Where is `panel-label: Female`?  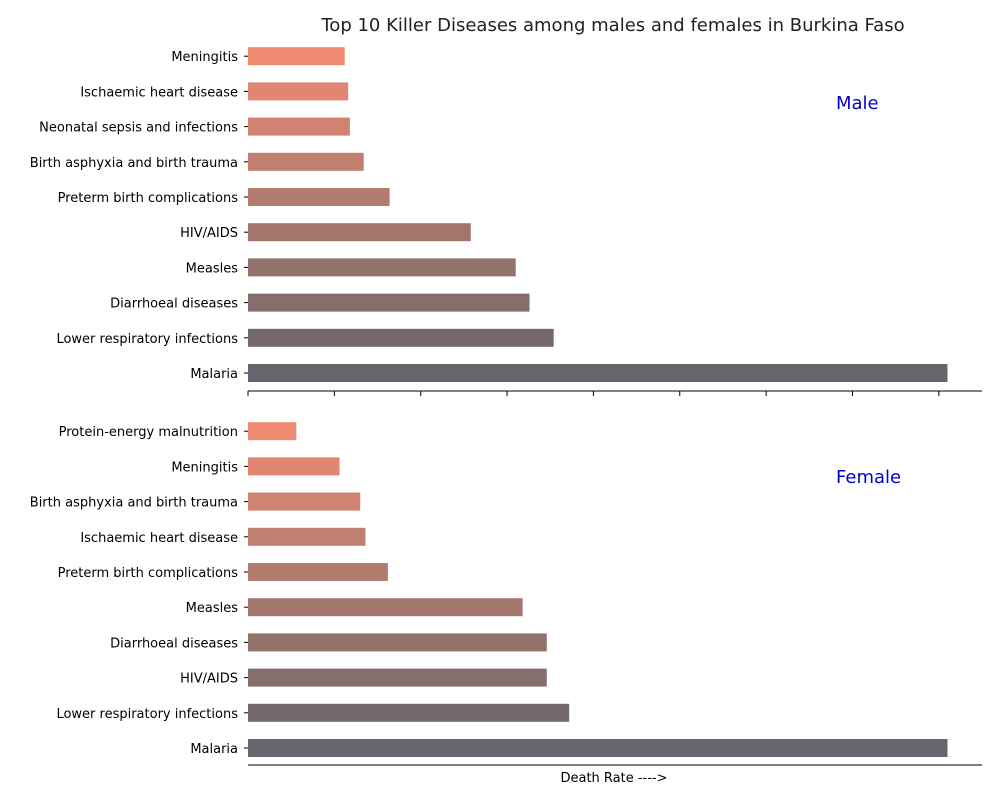 panel-label: Female is located at coordinates (868, 477).